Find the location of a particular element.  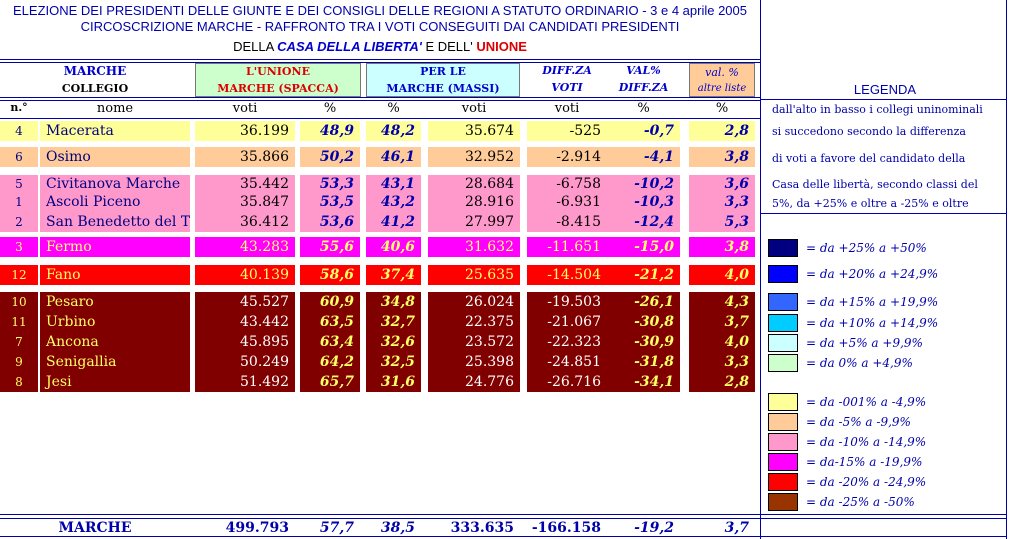

diff-voti-label: VOTI is located at coordinates (567, 87).